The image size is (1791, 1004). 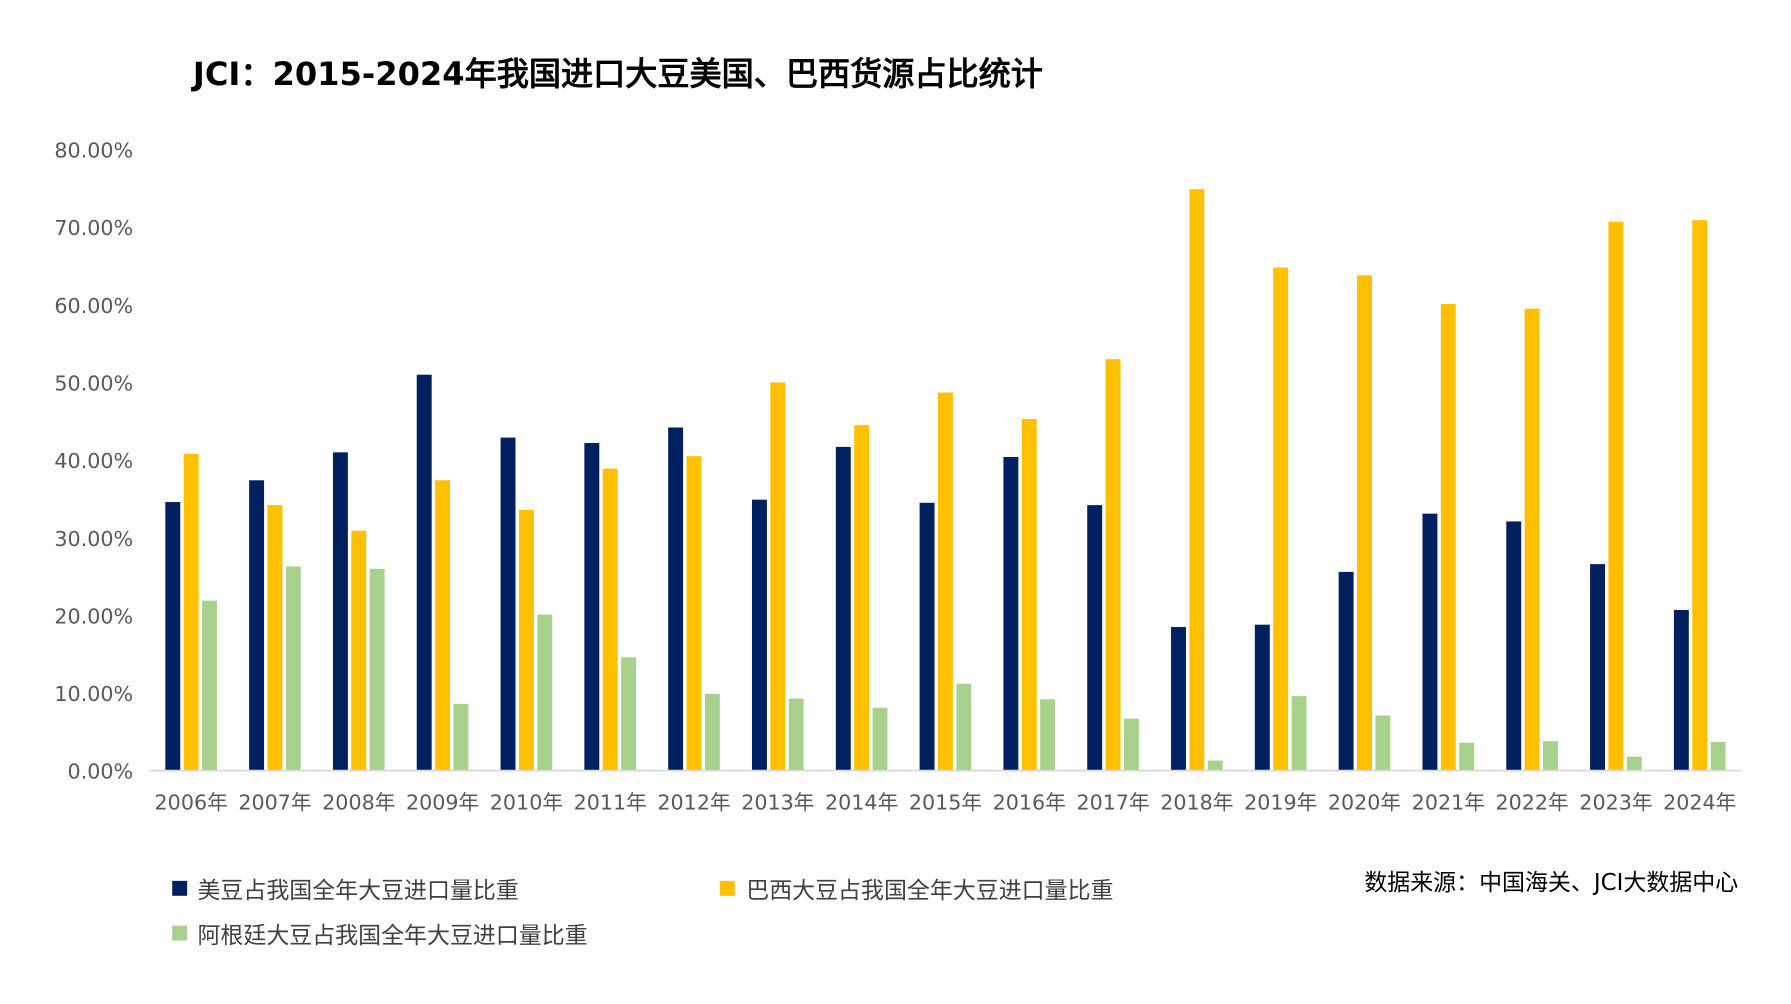 What do you see at coordinates (275, 638) in the screenshot?
I see `bar-brazil-2007年` at bounding box center [275, 638].